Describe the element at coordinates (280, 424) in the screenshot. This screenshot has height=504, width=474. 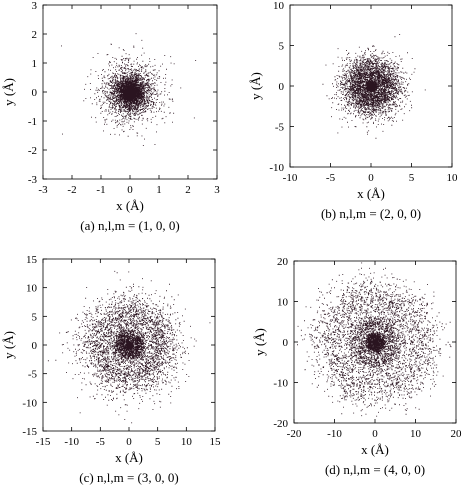
I see `y-tick-label: -20` at that location.